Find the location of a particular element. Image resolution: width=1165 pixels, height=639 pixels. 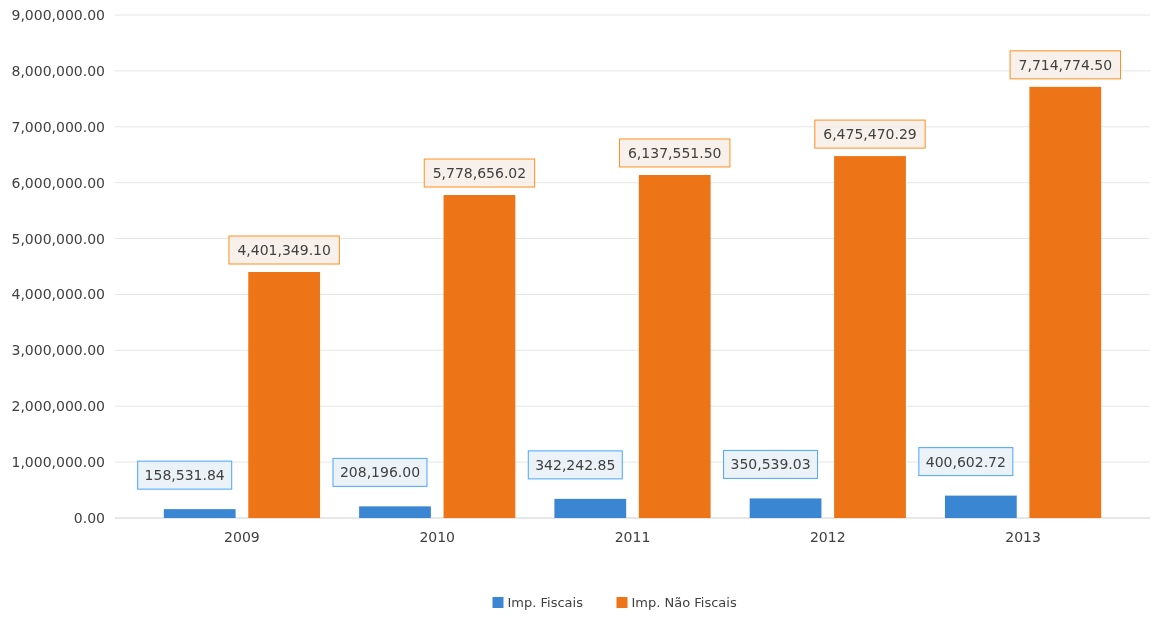

y-tick-label: 1,000,000.00 is located at coordinates (58, 462).